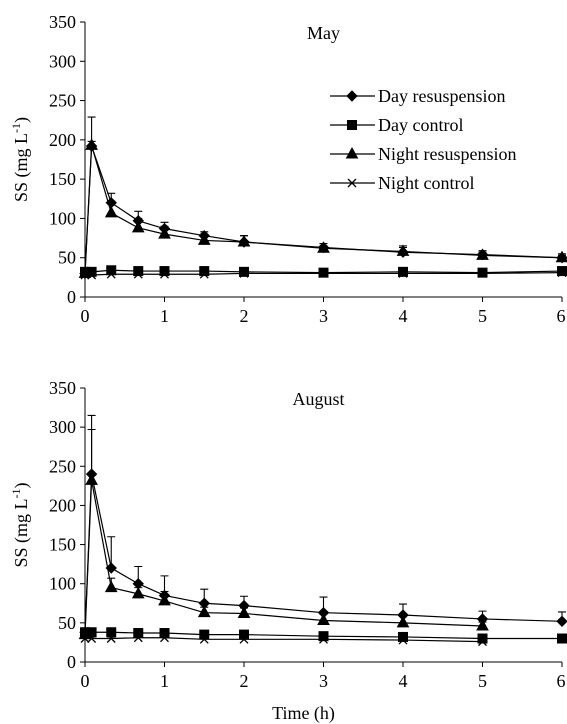 The image size is (567, 724). I want to click on error-bar, so click(91, 454).